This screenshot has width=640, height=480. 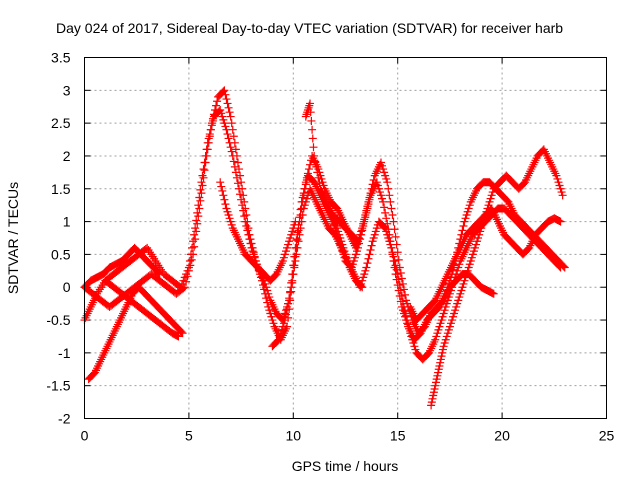 What do you see at coordinates (67, 287) in the screenshot?
I see `y-tick-label: 0` at bounding box center [67, 287].